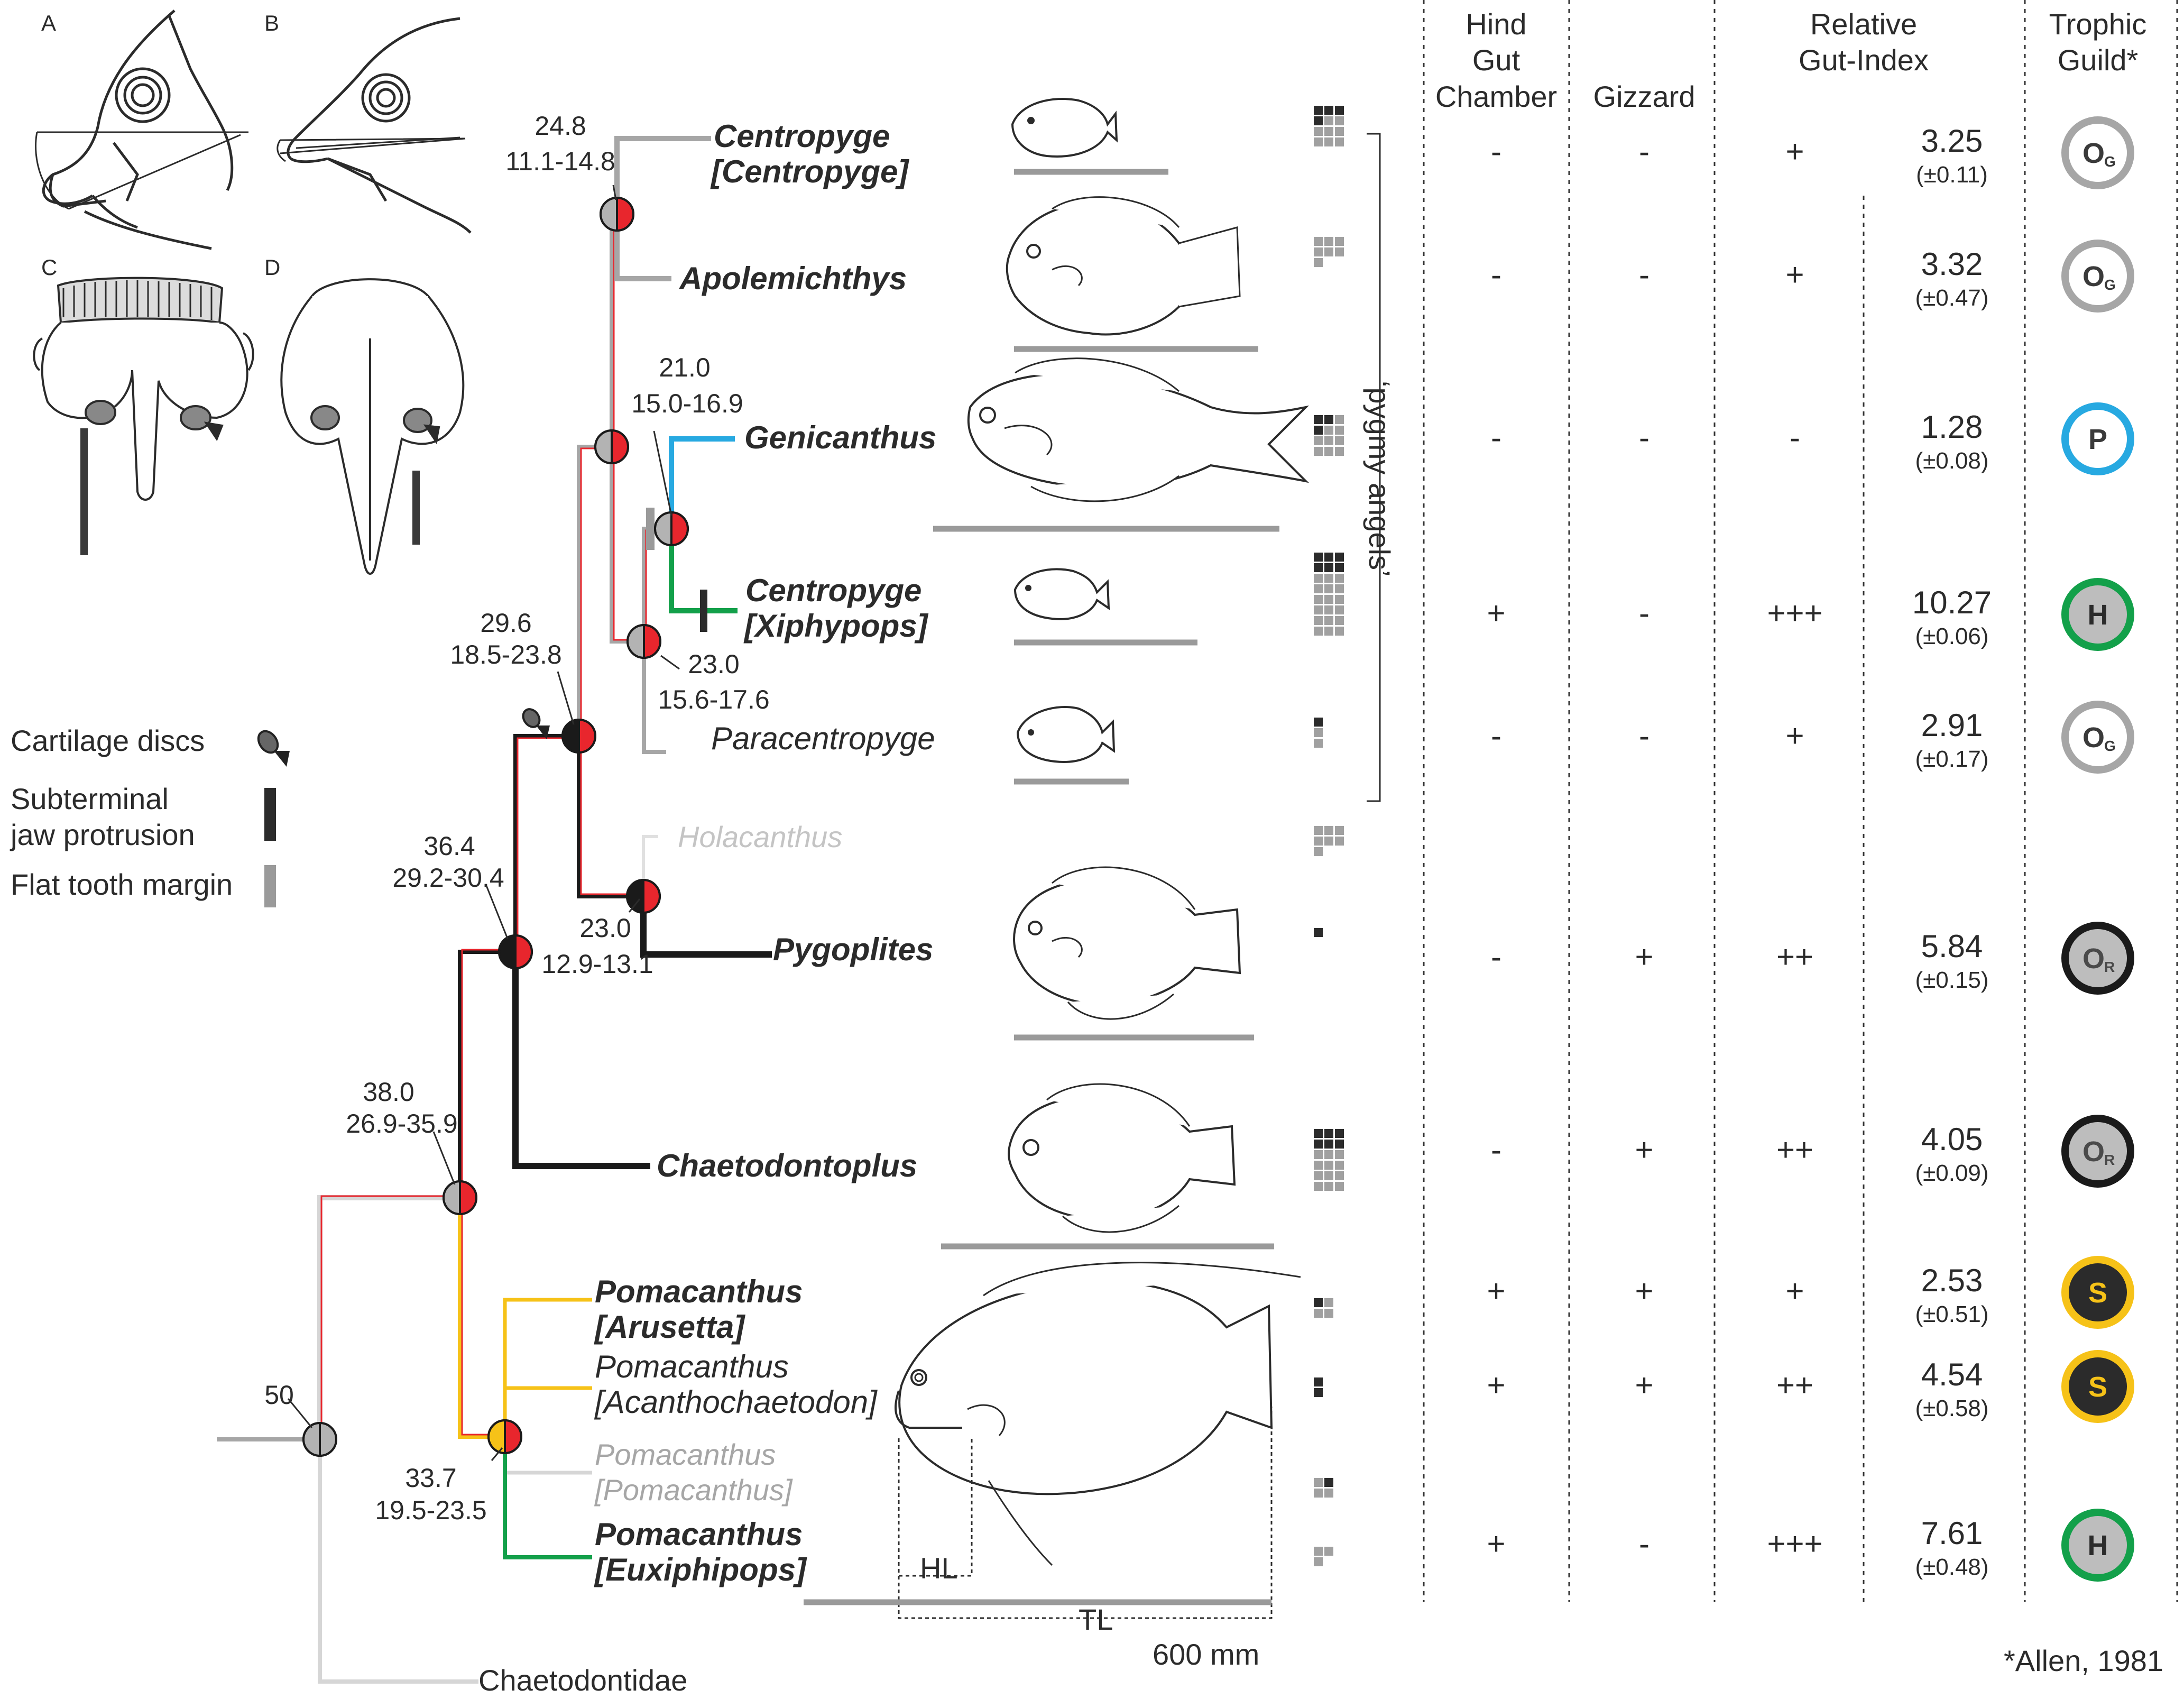  Describe the element at coordinates (1952, 141) in the screenshot. I see `gut-index-value: 3.25` at that location.